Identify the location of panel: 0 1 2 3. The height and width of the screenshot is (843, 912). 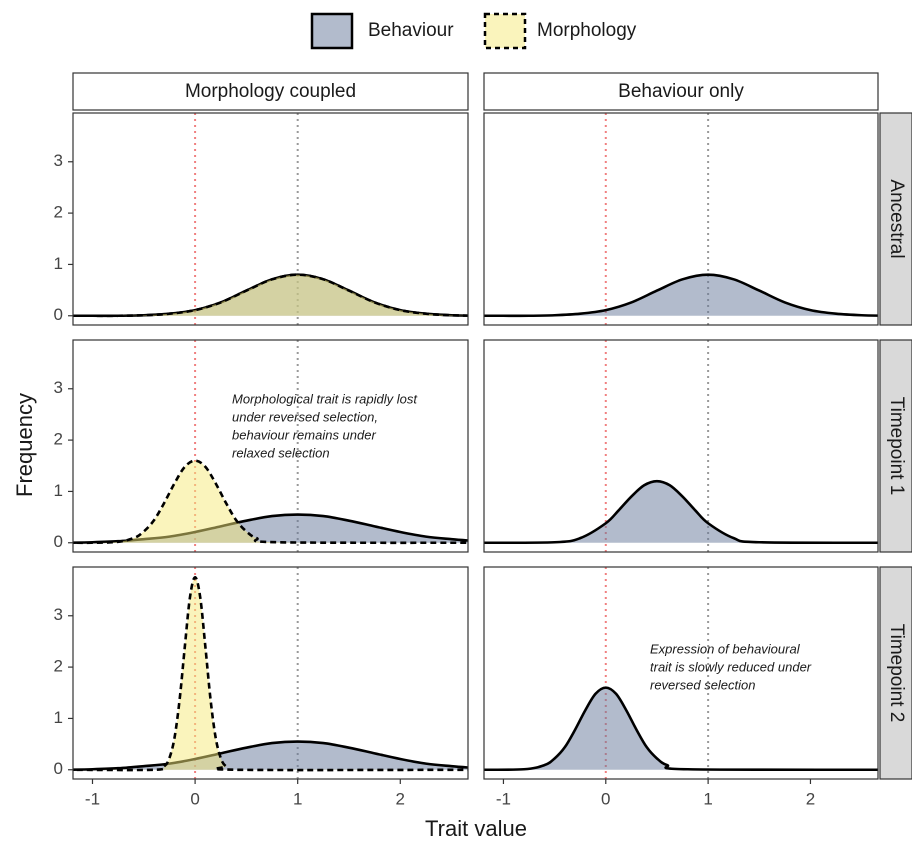
(261, 219).